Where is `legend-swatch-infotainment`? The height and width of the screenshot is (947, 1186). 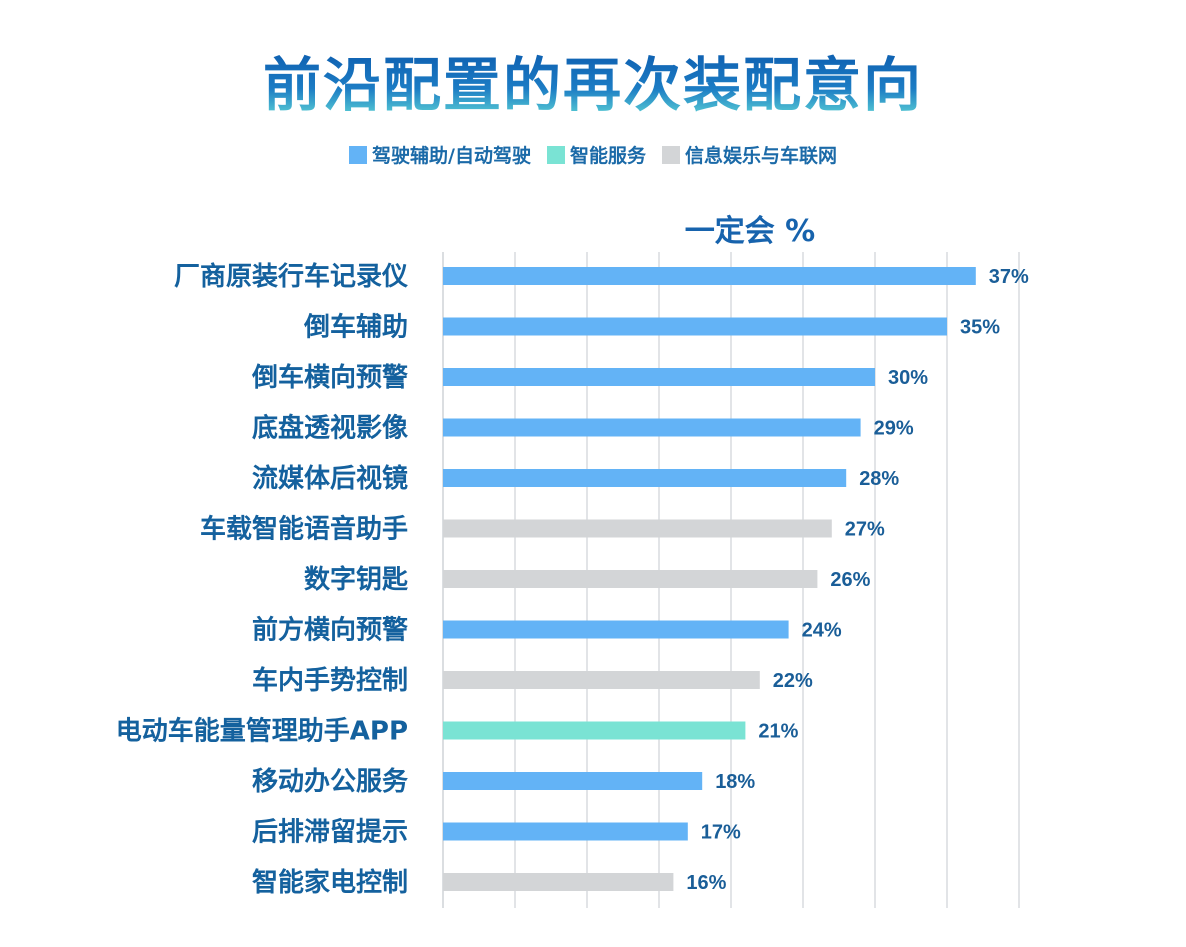
legend-swatch-infotainment is located at coordinates (670, 154).